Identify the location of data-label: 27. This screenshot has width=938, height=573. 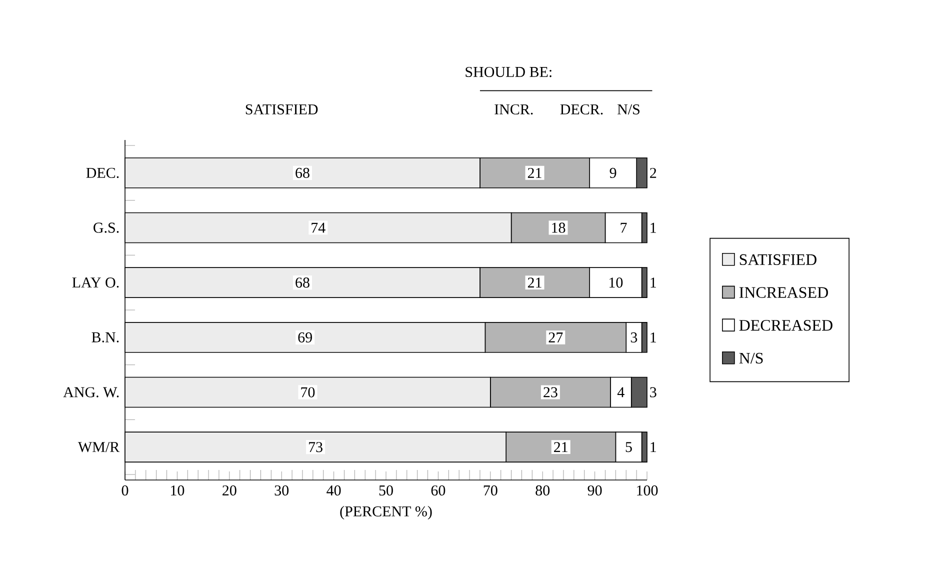
(555, 337).